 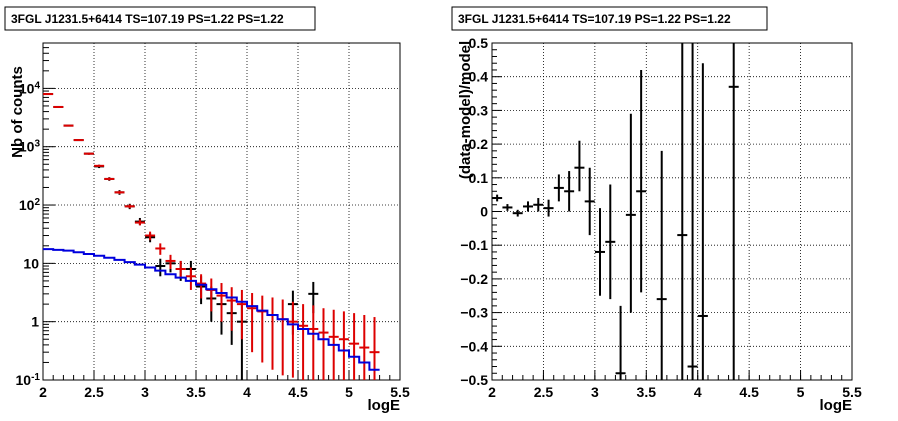 I want to click on y-tick-label: −0.4, so click(x=474, y=346).